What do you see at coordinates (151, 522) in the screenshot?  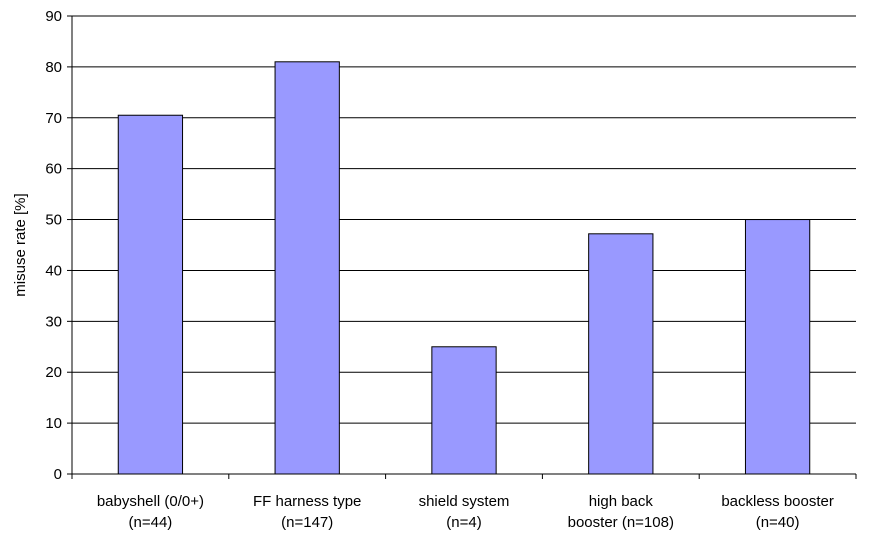 I see `x-tick-label: (n=44)` at bounding box center [151, 522].